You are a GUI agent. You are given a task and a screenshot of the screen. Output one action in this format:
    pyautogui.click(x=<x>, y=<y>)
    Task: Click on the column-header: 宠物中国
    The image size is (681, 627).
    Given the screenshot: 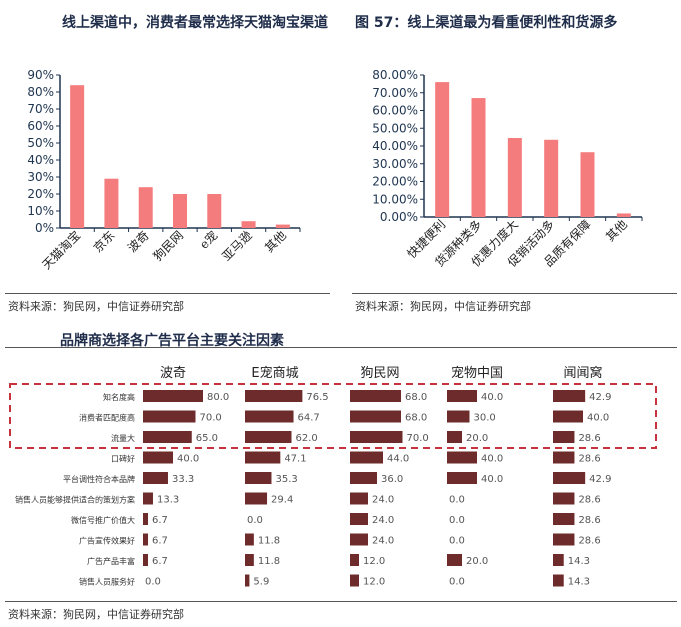 What is the action you would take?
    pyautogui.click(x=477, y=373)
    